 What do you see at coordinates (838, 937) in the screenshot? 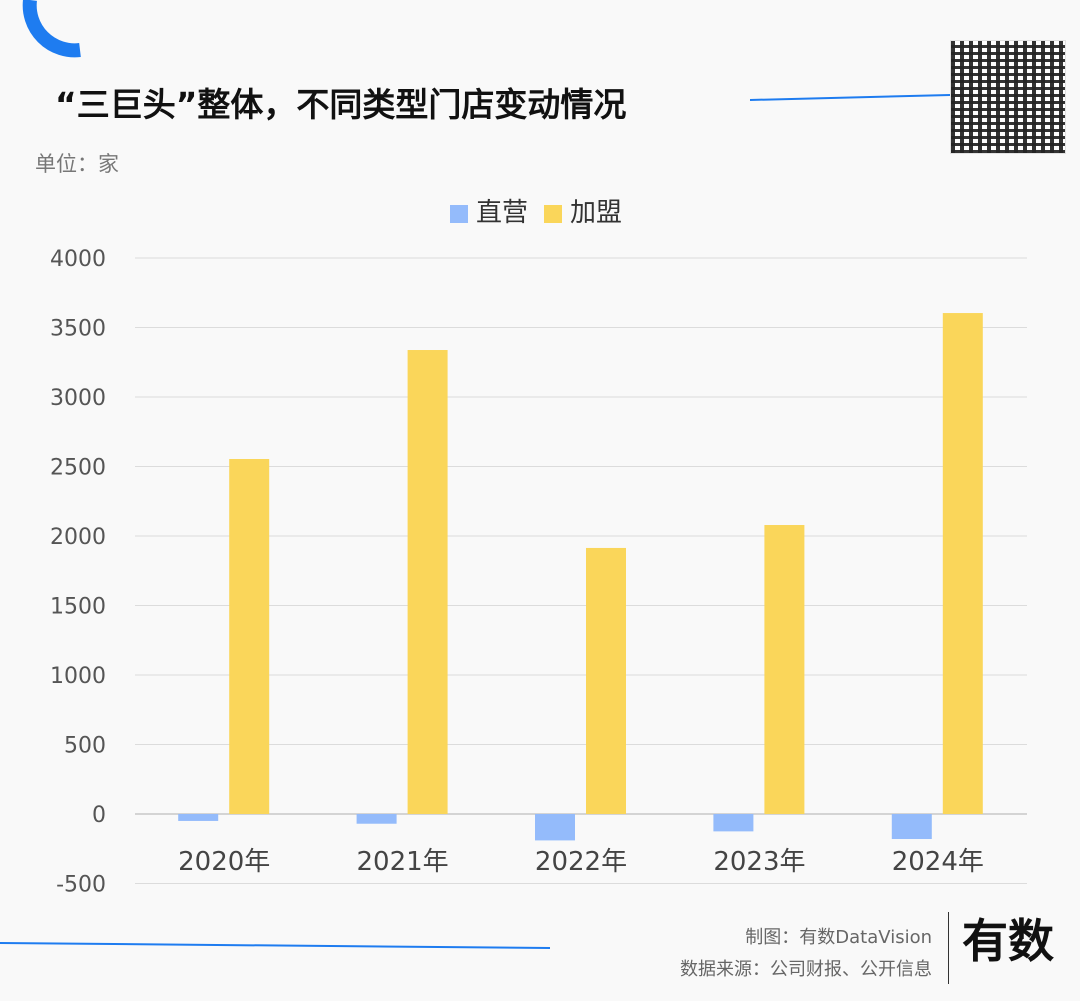
I see `made-by: 制图：有数DataVision` at bounding box center [838, 937].